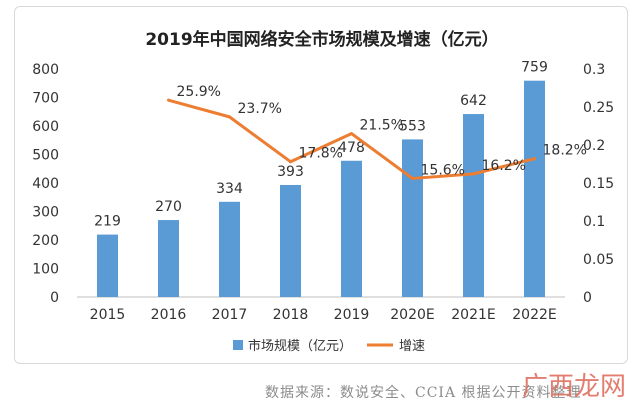 The width and height of the screenshot is (640, 411). I want to click on right-axis-tick: 0, so click(587, 298).